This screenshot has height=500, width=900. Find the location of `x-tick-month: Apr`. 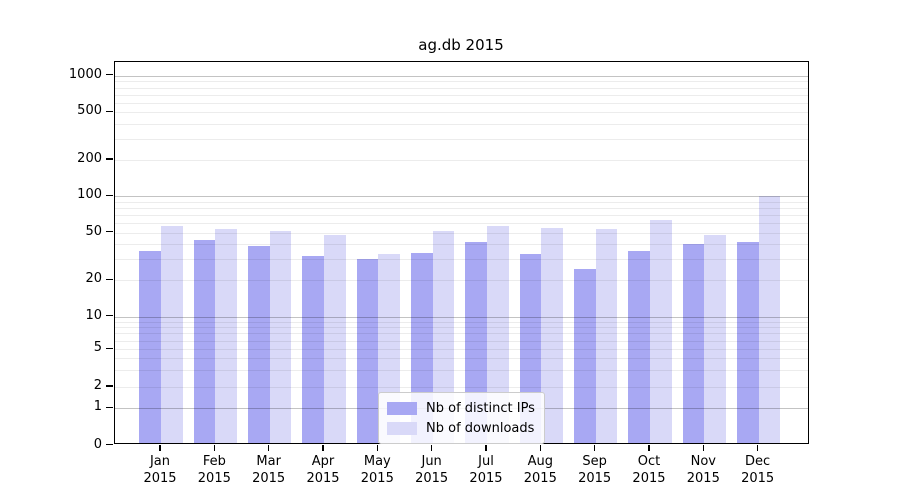

x-tick-month: Apr is located at coordinates (323, 461).